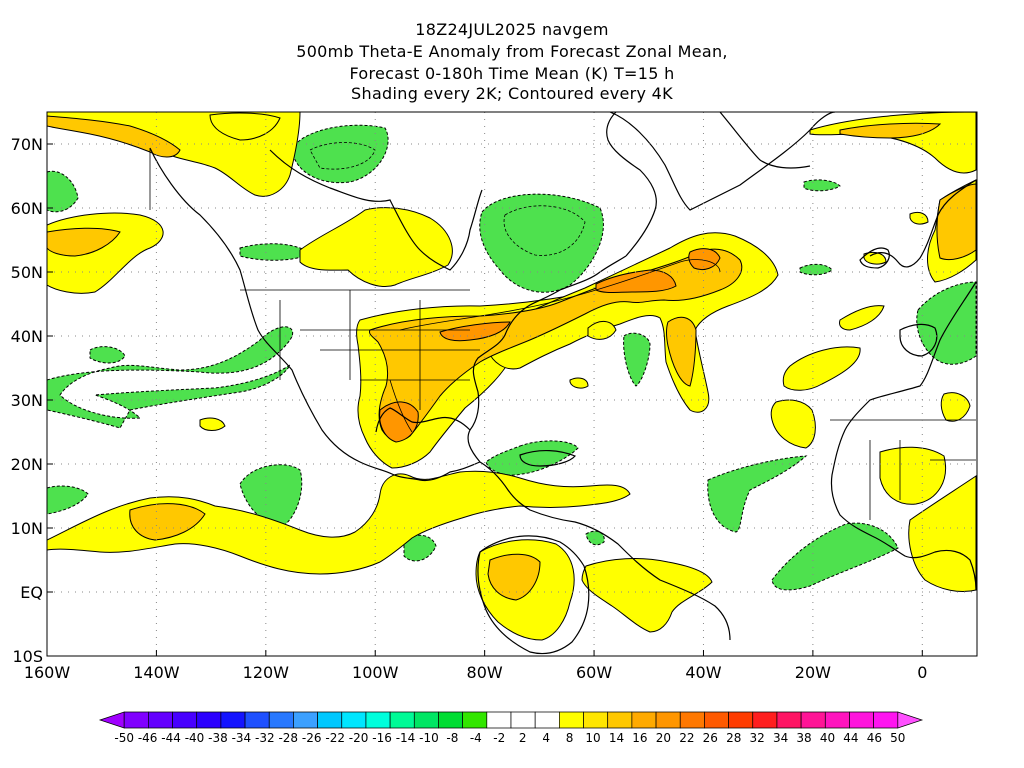  What do you see at coordinates (170, 377) in the screenshot?
I see `shade-neg-pacific-east` at bounding box center [170, 377].